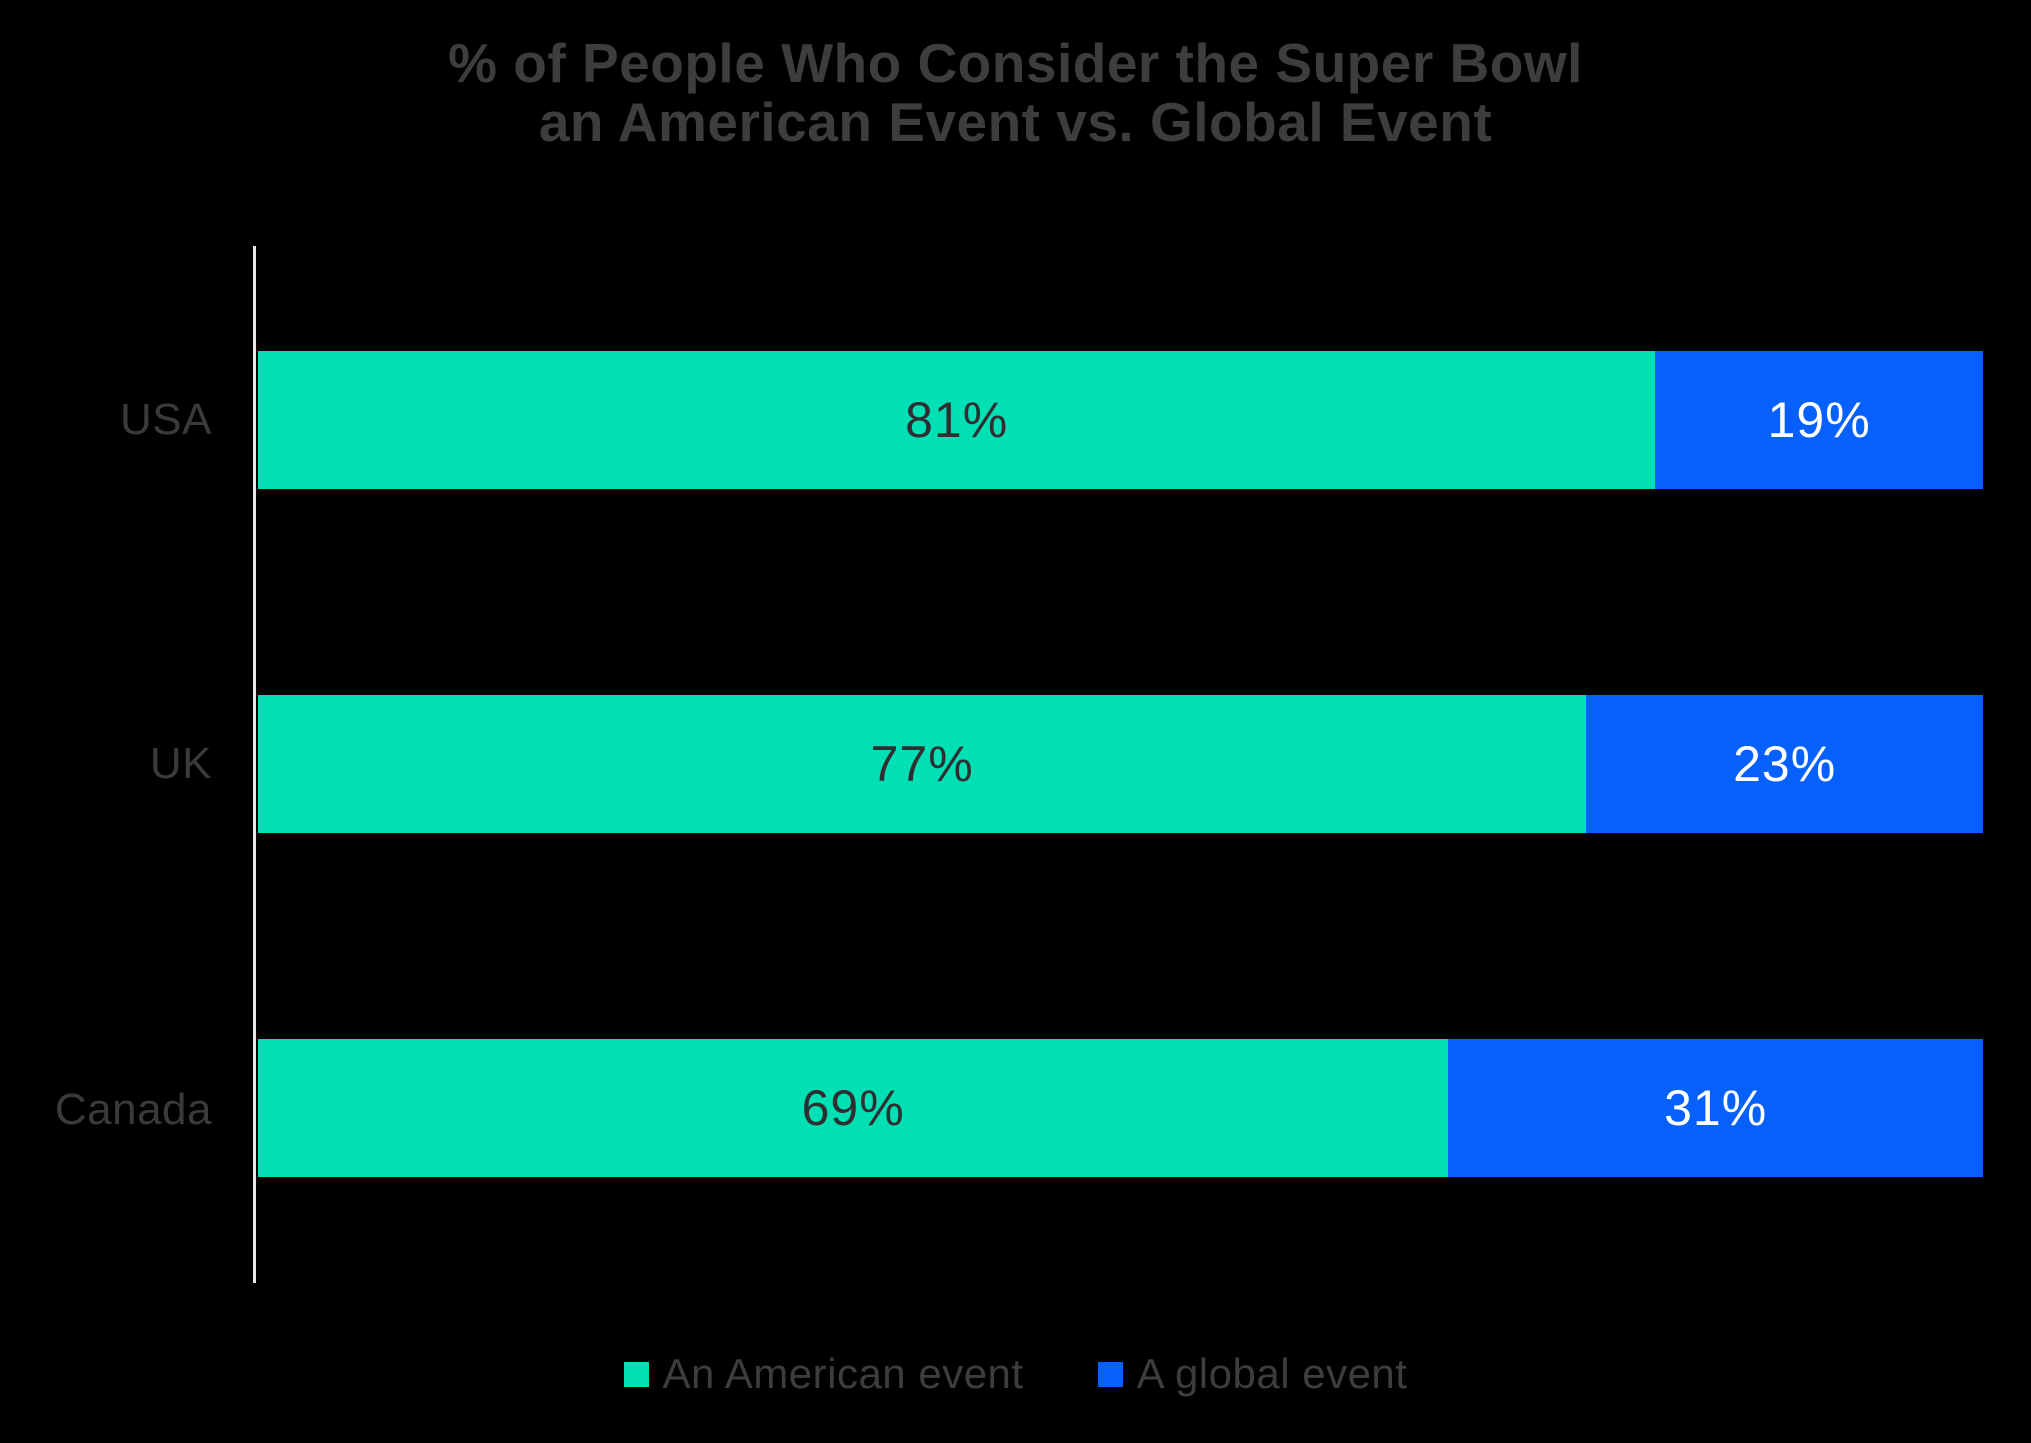 Image resolution: width=2031 pixels, height=1443 pixels. I want to click on bar-segment-global-canada: 31%, so click(1715, 1108).